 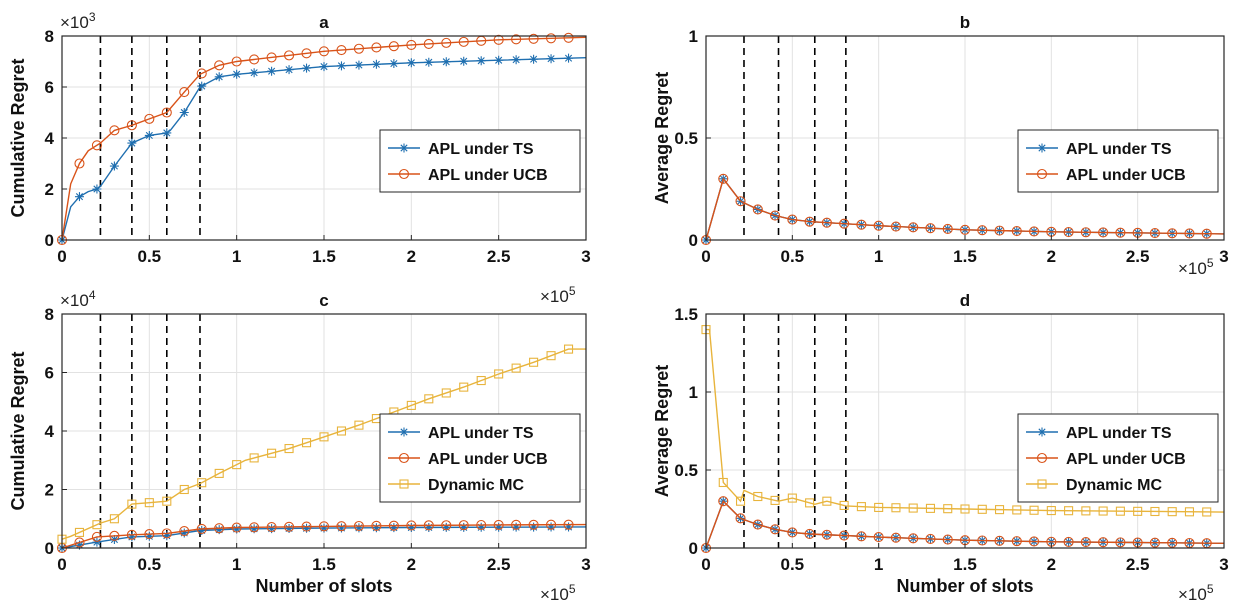 What do you see at coordinates (78, 299) in the screenshot?
I see `y-axis-multiplier: ×10⁴` at bounding box center [78, 299].